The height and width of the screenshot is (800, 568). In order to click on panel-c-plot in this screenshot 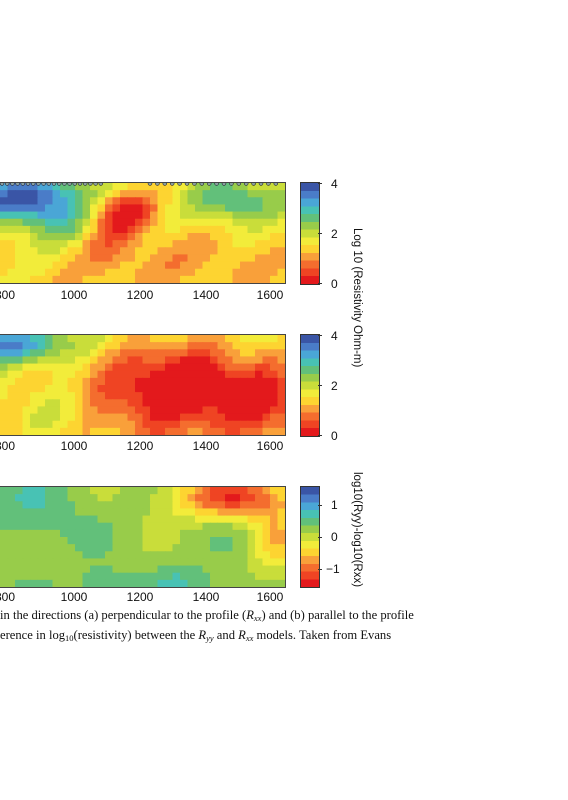, I will do `click(143, 537)`.